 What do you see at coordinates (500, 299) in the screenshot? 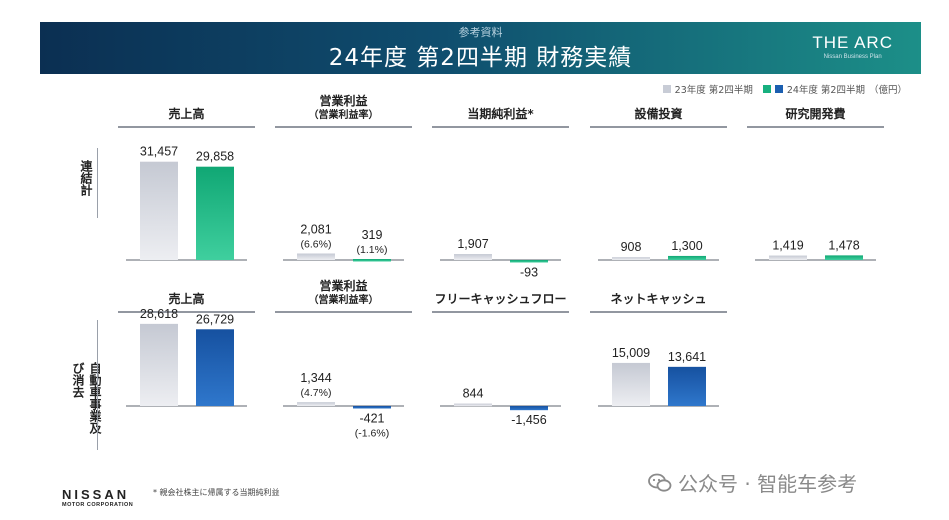
I see `panel-title: フリーキャッシュフロー` at bounding box center [500, 299].